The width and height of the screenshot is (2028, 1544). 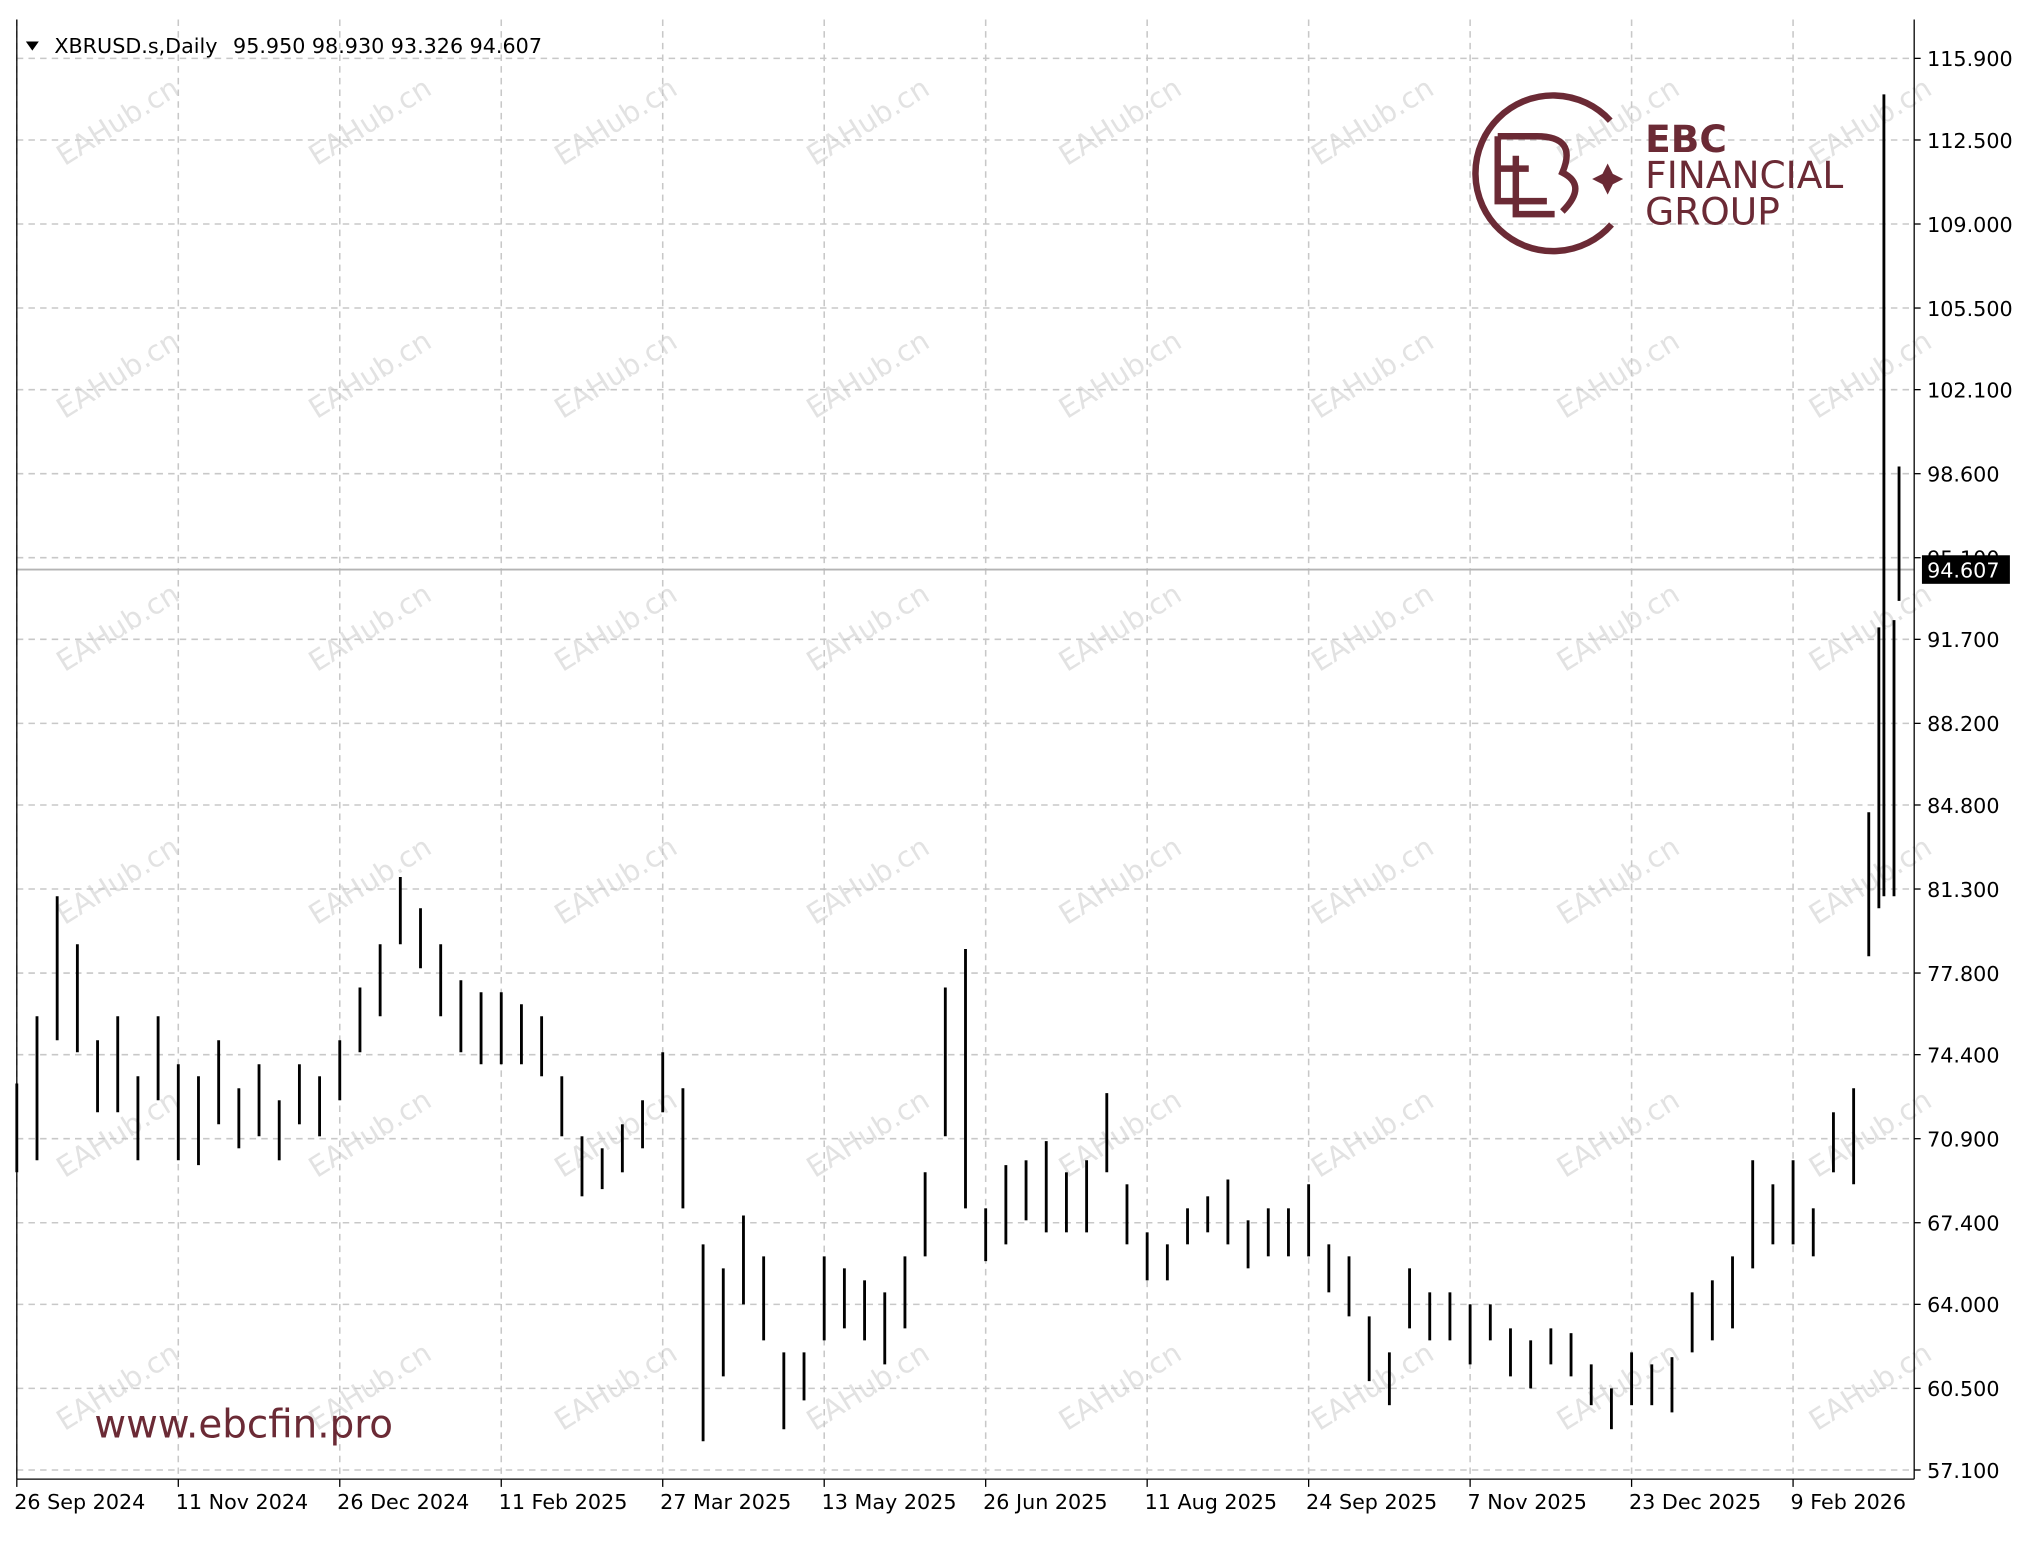 What do you see at coordinates (1712, 211) in the screenshot?
I see `logo-text: GROUP` at bounding box center [1712, 211].